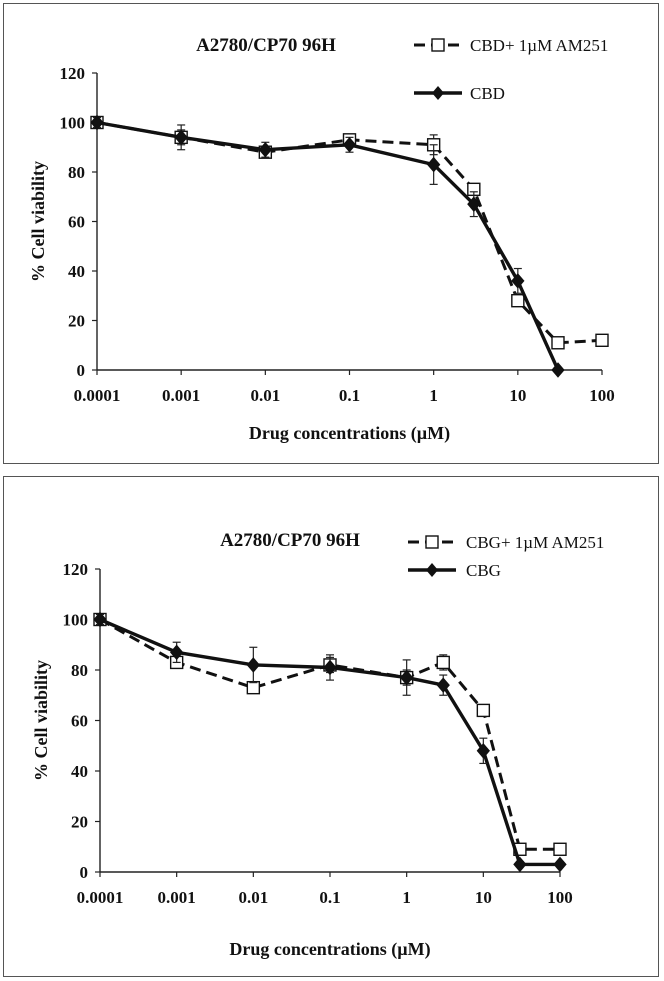 This screenshot has height=981, width=664. Describe the element at coordinates (487, 93) in the screenshot. I see `legend-label: CBD` at that location.